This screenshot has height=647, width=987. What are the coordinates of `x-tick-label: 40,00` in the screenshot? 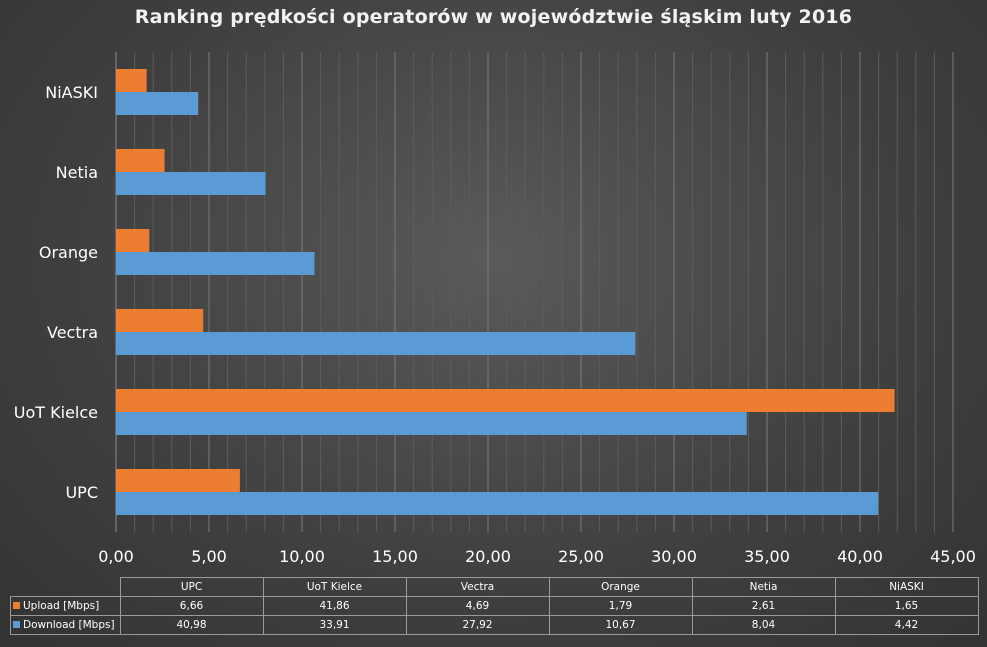 It's located at (860, 556).